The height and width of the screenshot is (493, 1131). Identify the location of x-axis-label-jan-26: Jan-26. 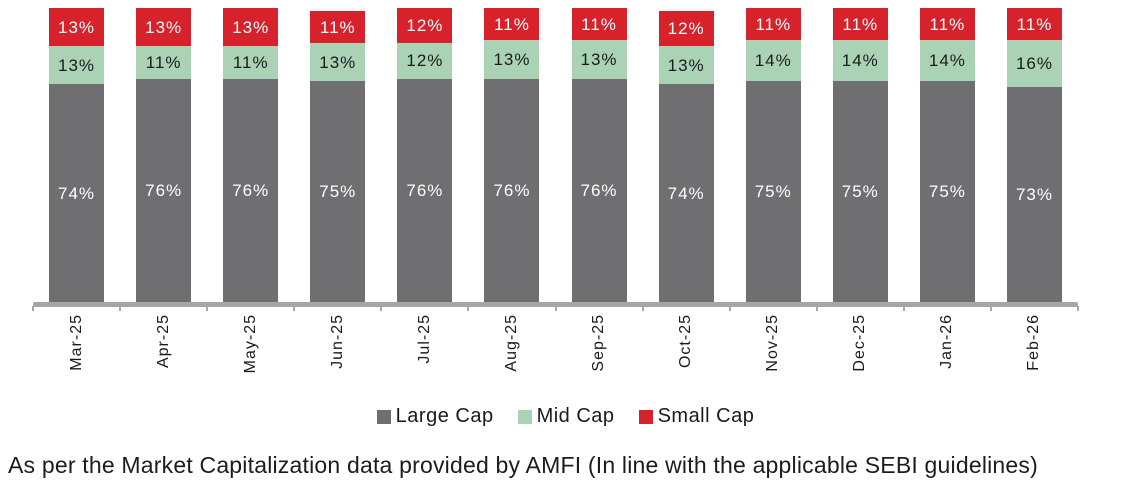
(947, 341).